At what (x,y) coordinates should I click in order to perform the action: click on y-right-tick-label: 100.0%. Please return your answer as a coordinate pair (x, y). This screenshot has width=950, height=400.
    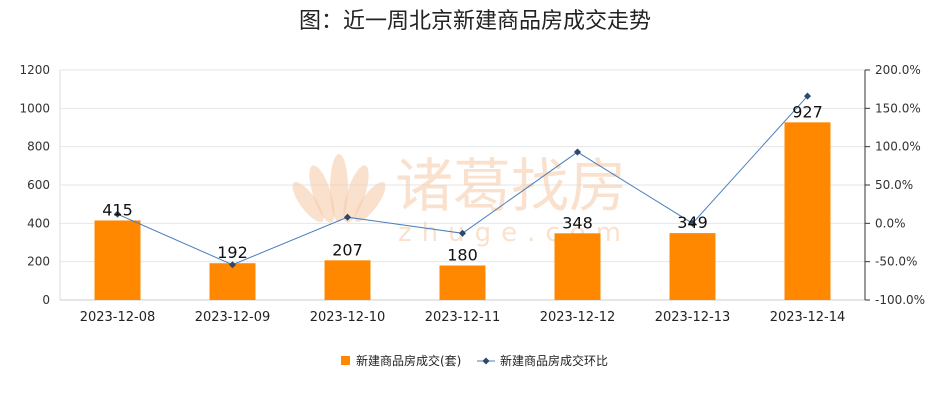
    Looking at the image, I should click on (898, 147).